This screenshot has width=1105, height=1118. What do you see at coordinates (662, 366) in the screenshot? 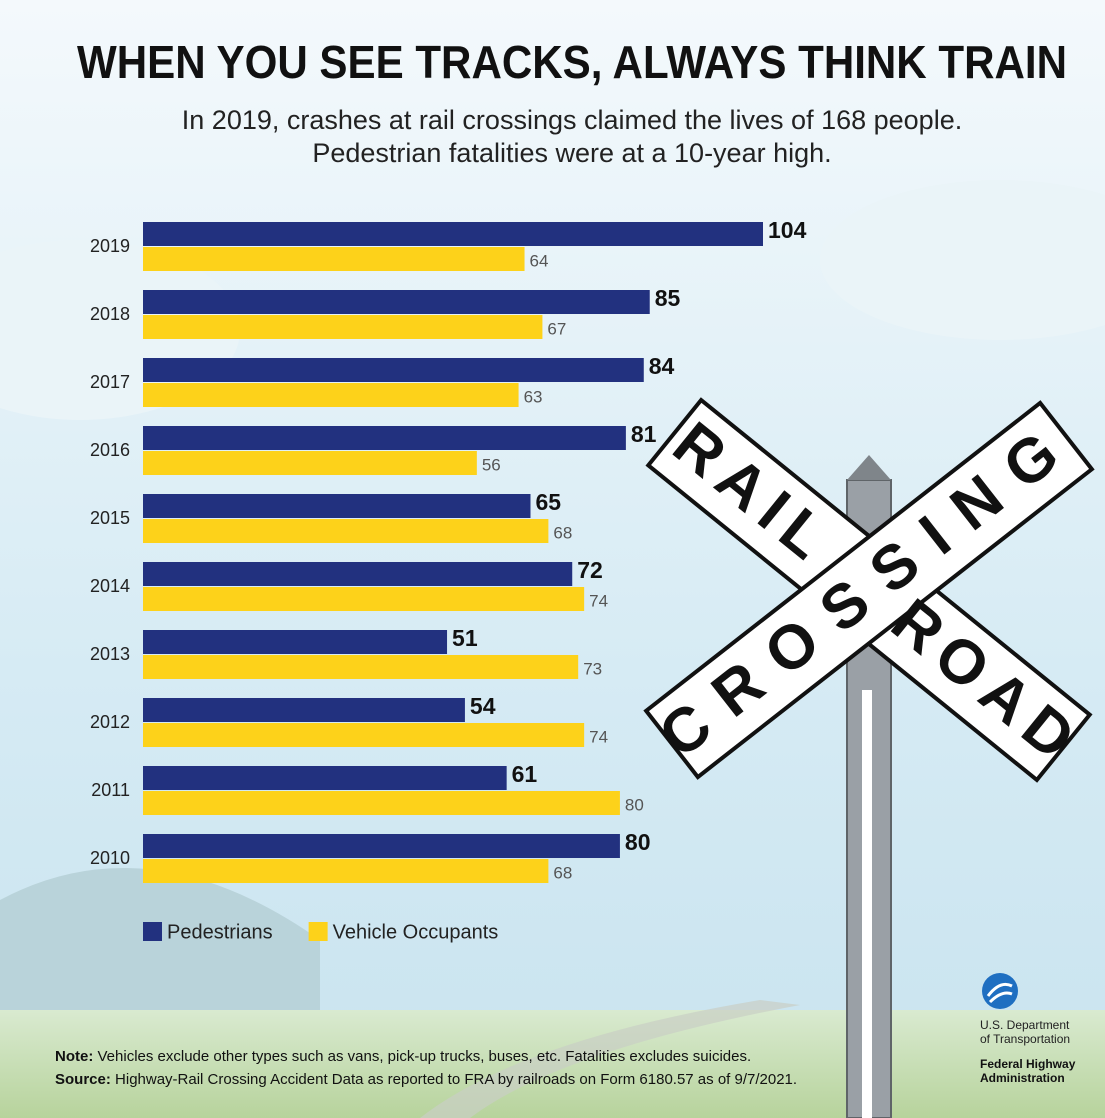
I see `data-label: 84` at bounding box center [662, 366].